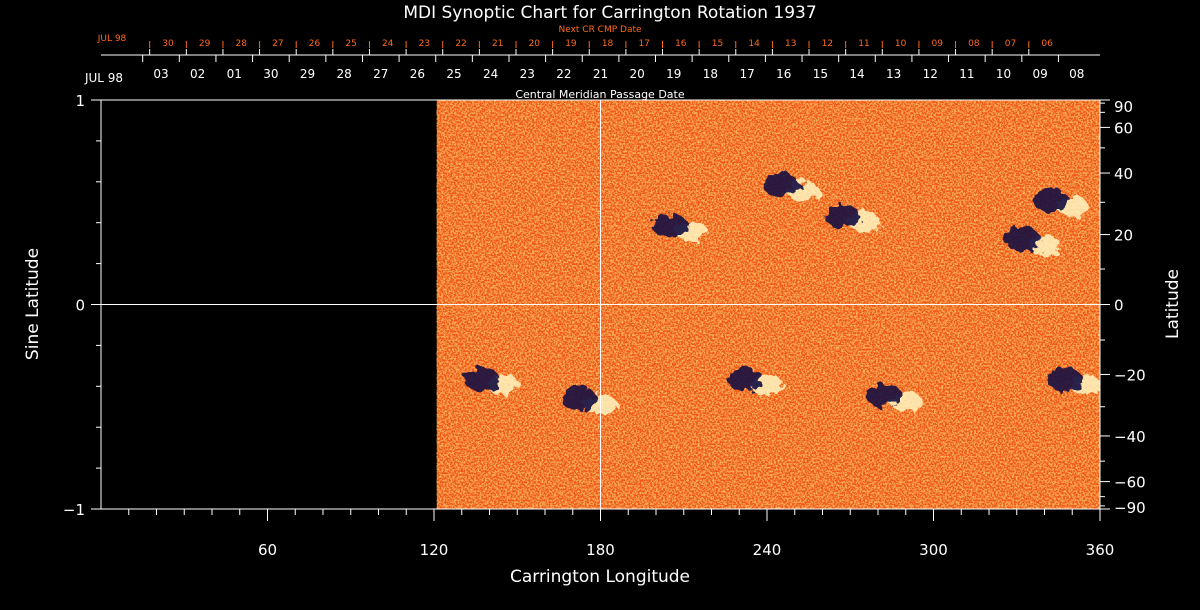 This screenshot has height=610, width=1200. What do you see at coordinates (1039, 74) in the screenshot?
I see `cmp-date-label: 09` at bounding box center [1039, 74].